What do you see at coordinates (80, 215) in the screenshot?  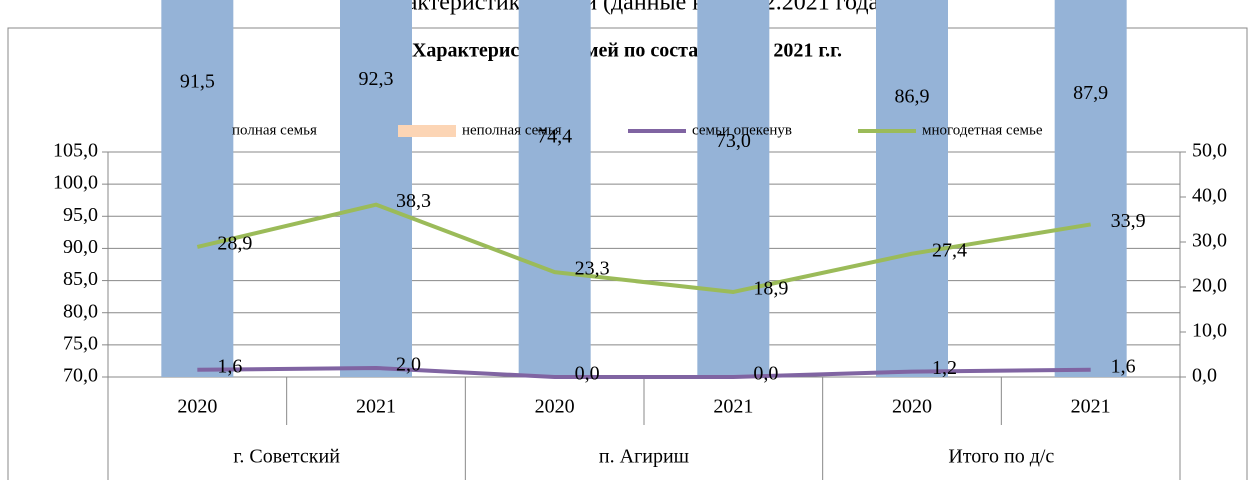 I see `y-tick-label: 95,0` at bounding box center [80, 215].